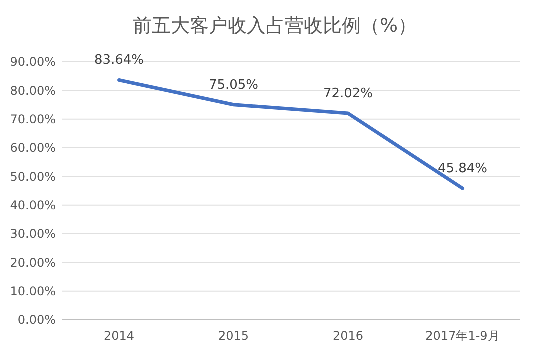 The image size is (550, 360). Describe the element at coordinates (33, 91) in the screenshot. I see `y-tick-label: 80.00%` at that location.